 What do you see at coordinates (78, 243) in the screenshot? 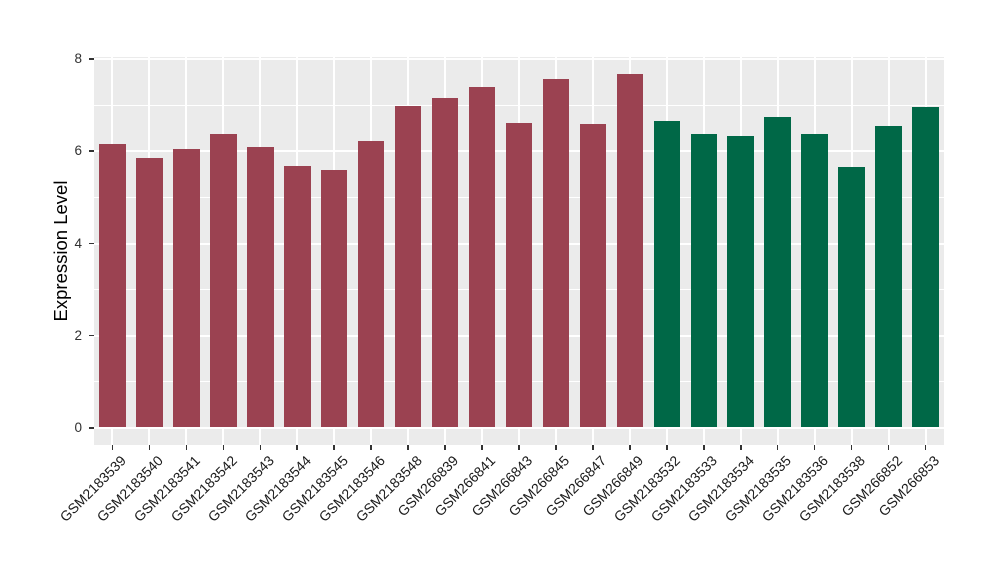
I see `y-axis-tick-label: 4` at bounding box center [78, 243].